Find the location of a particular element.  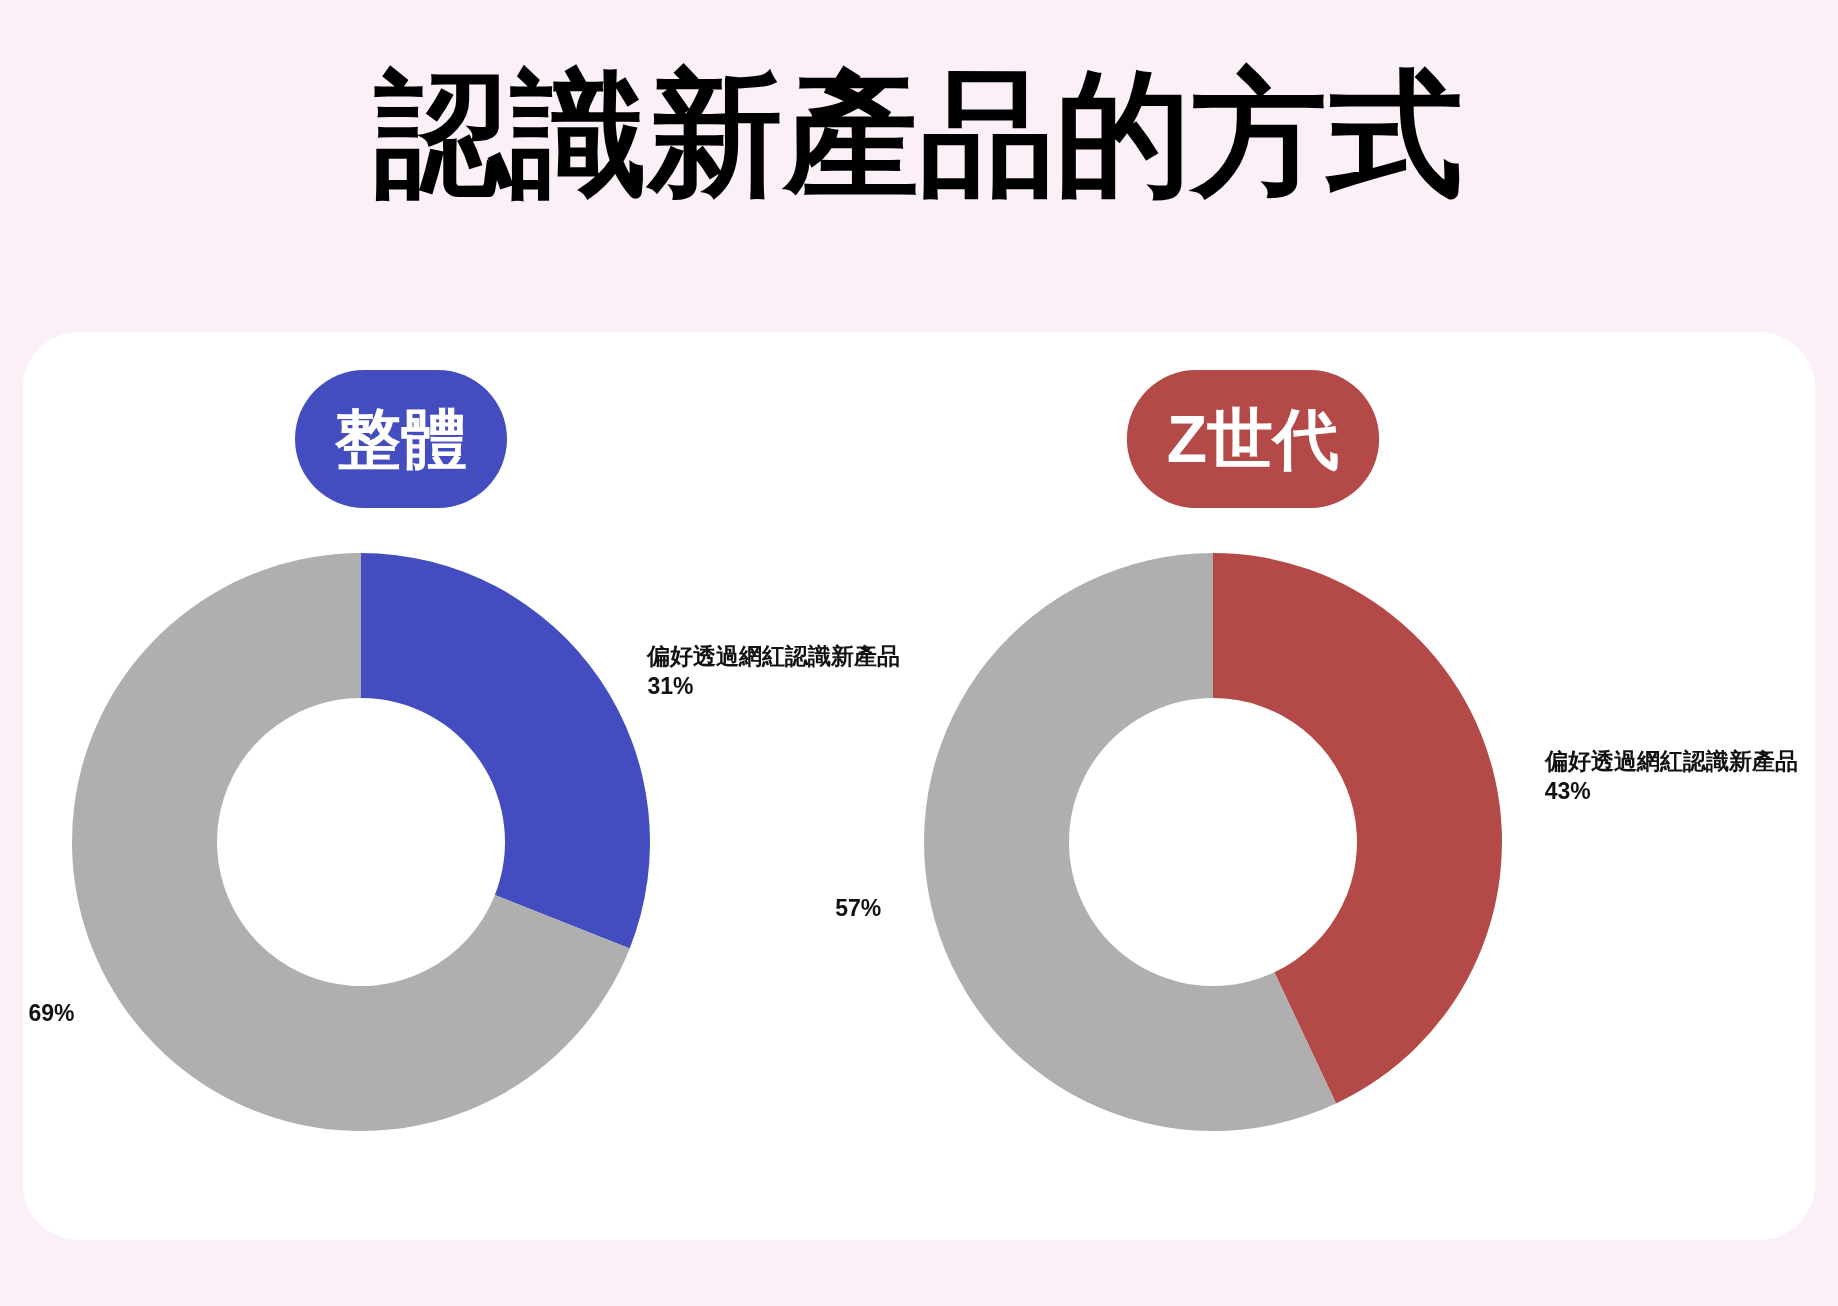

data-label: 31% is located at coordinates (670, 686).